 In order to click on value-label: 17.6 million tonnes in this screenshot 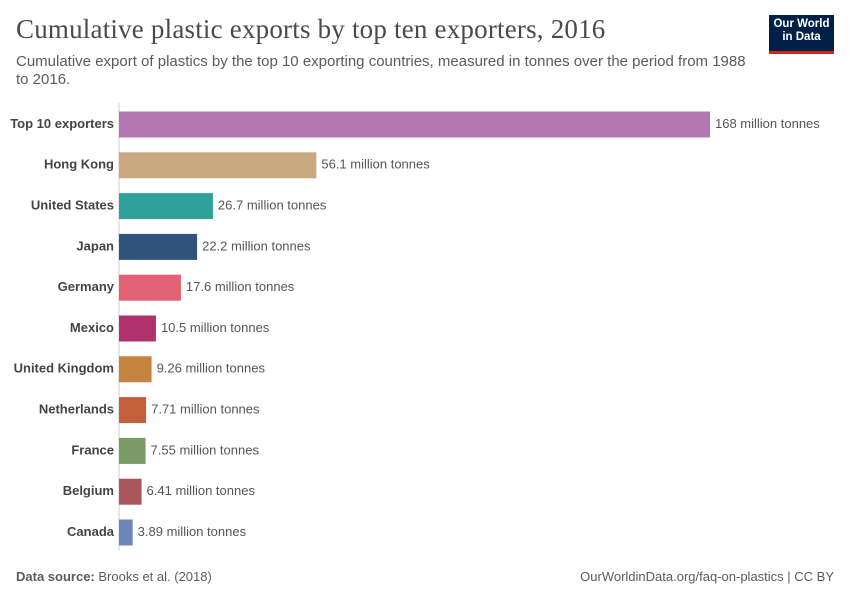, I will do `click(240, 286)`.